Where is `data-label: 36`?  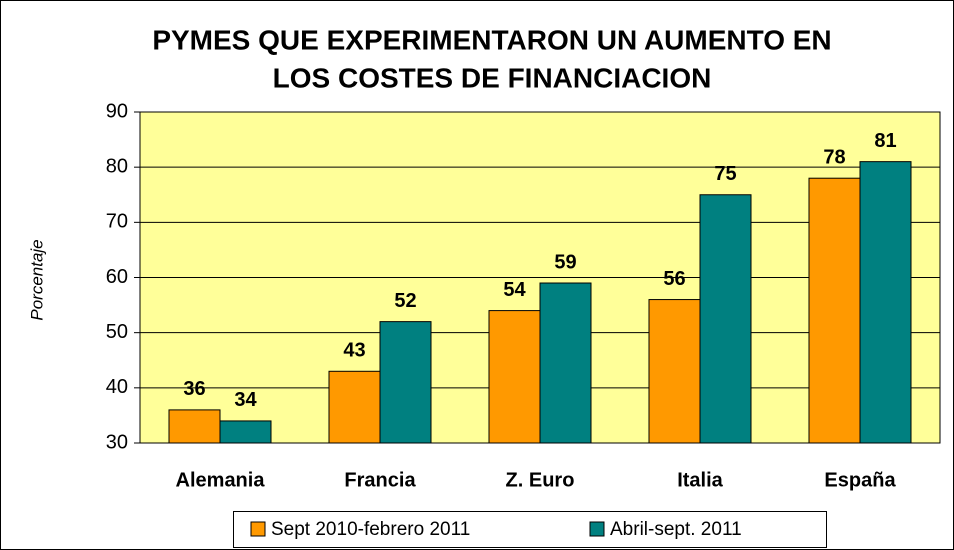 data-label: 36 is located at coordinates (194, 389).